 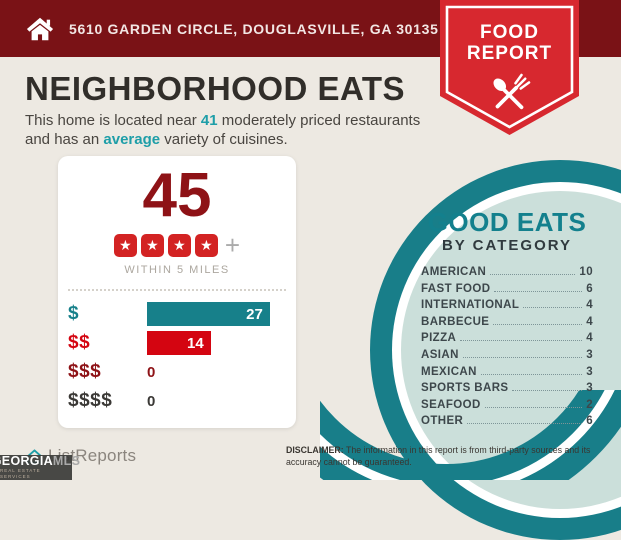 What do you see at coordinates (40, 28) in the screenshot?
I see `home-icon` at bounding box center [40, 28].